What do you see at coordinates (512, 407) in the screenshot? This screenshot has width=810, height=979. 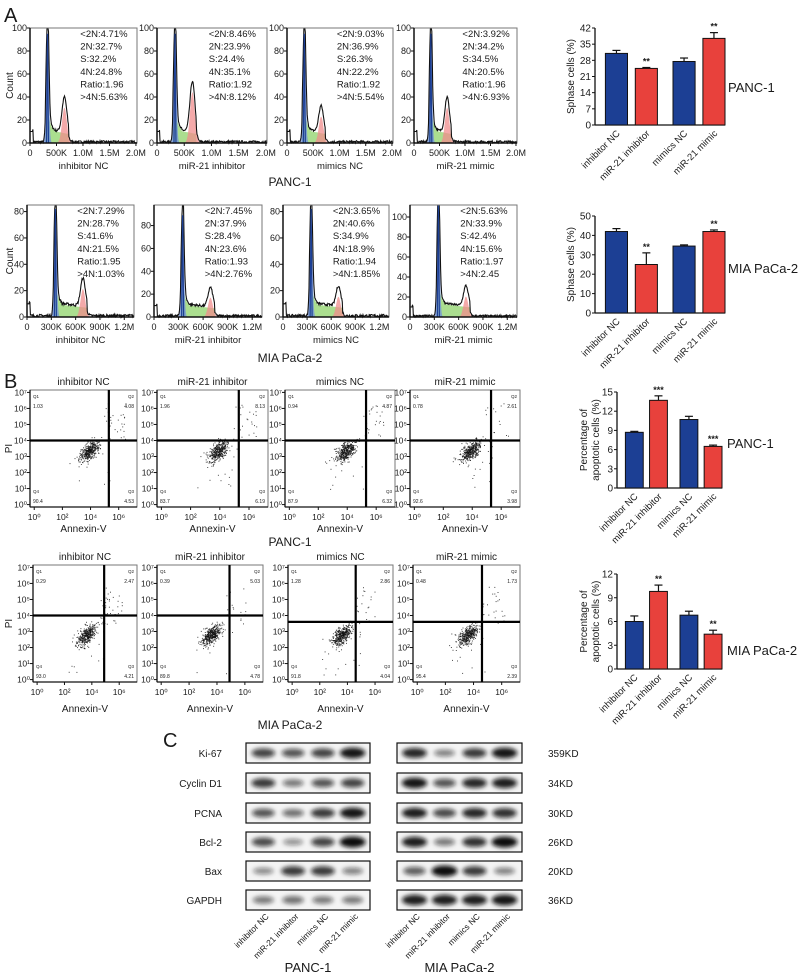 I see `quadrant-percentage: 2.61` at bounding box center [512, 407].